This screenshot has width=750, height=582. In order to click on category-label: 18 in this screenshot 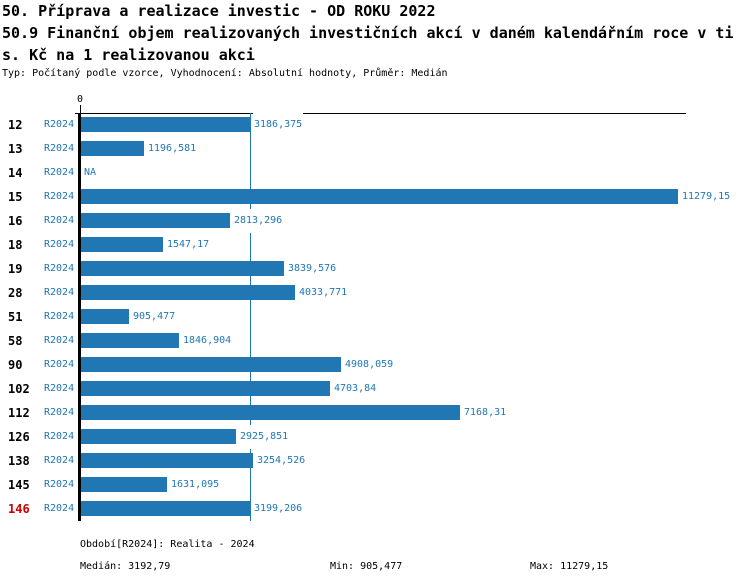, I will do `click(15, 245)`.